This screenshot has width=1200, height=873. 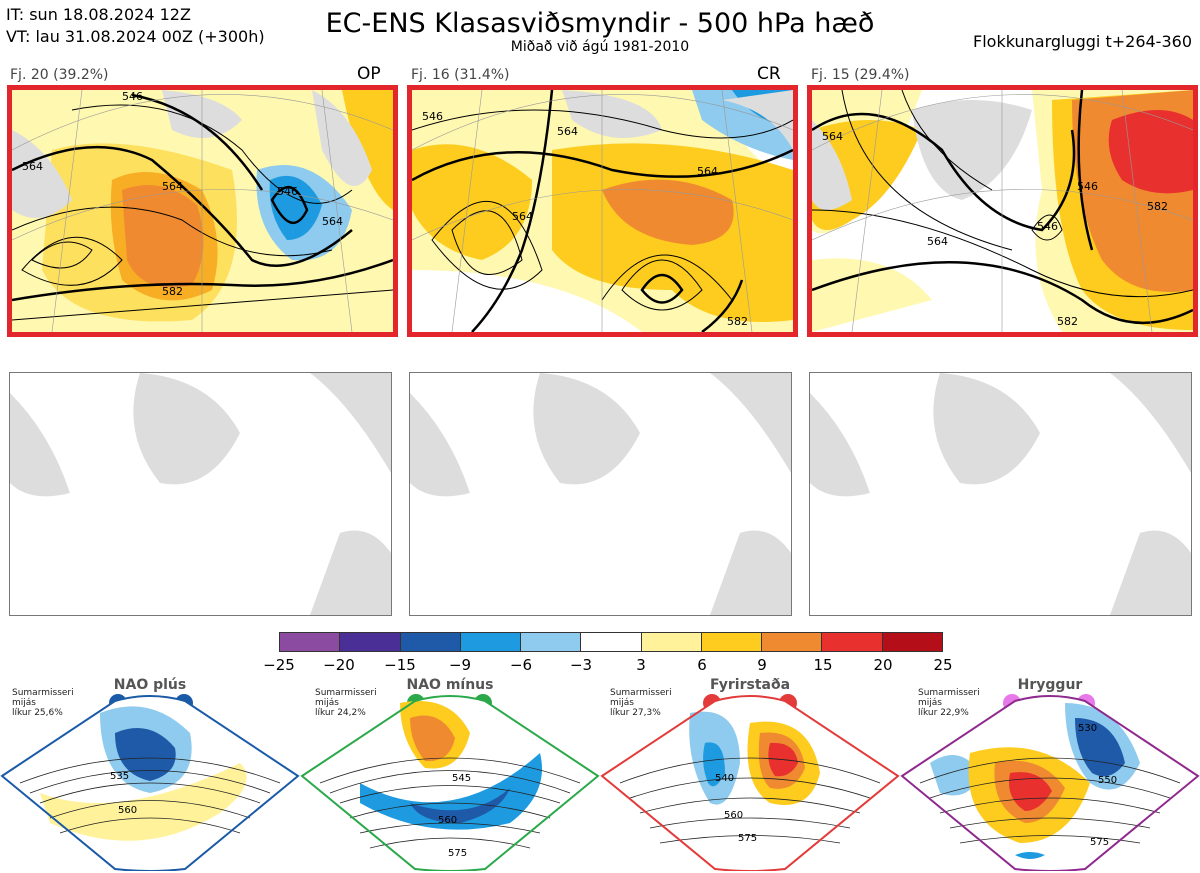 I want to click on regime-name: Hryggur, so click(x=1050, y=685).